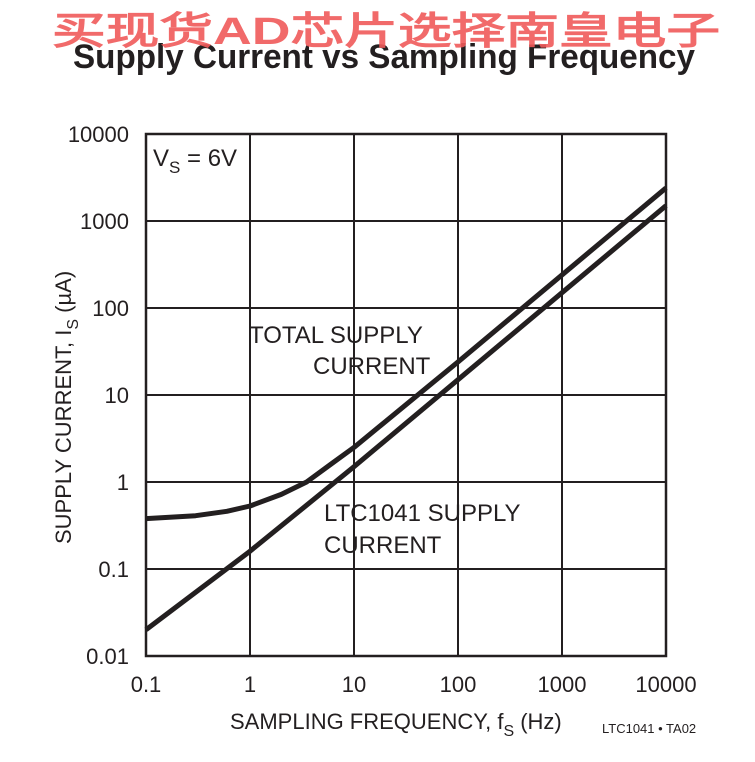 The width and height of the screenshot is (755, 762). Describe the element at coordinates (123, 482) in the screenshot. I see `y-tick-label: 1` at that location.